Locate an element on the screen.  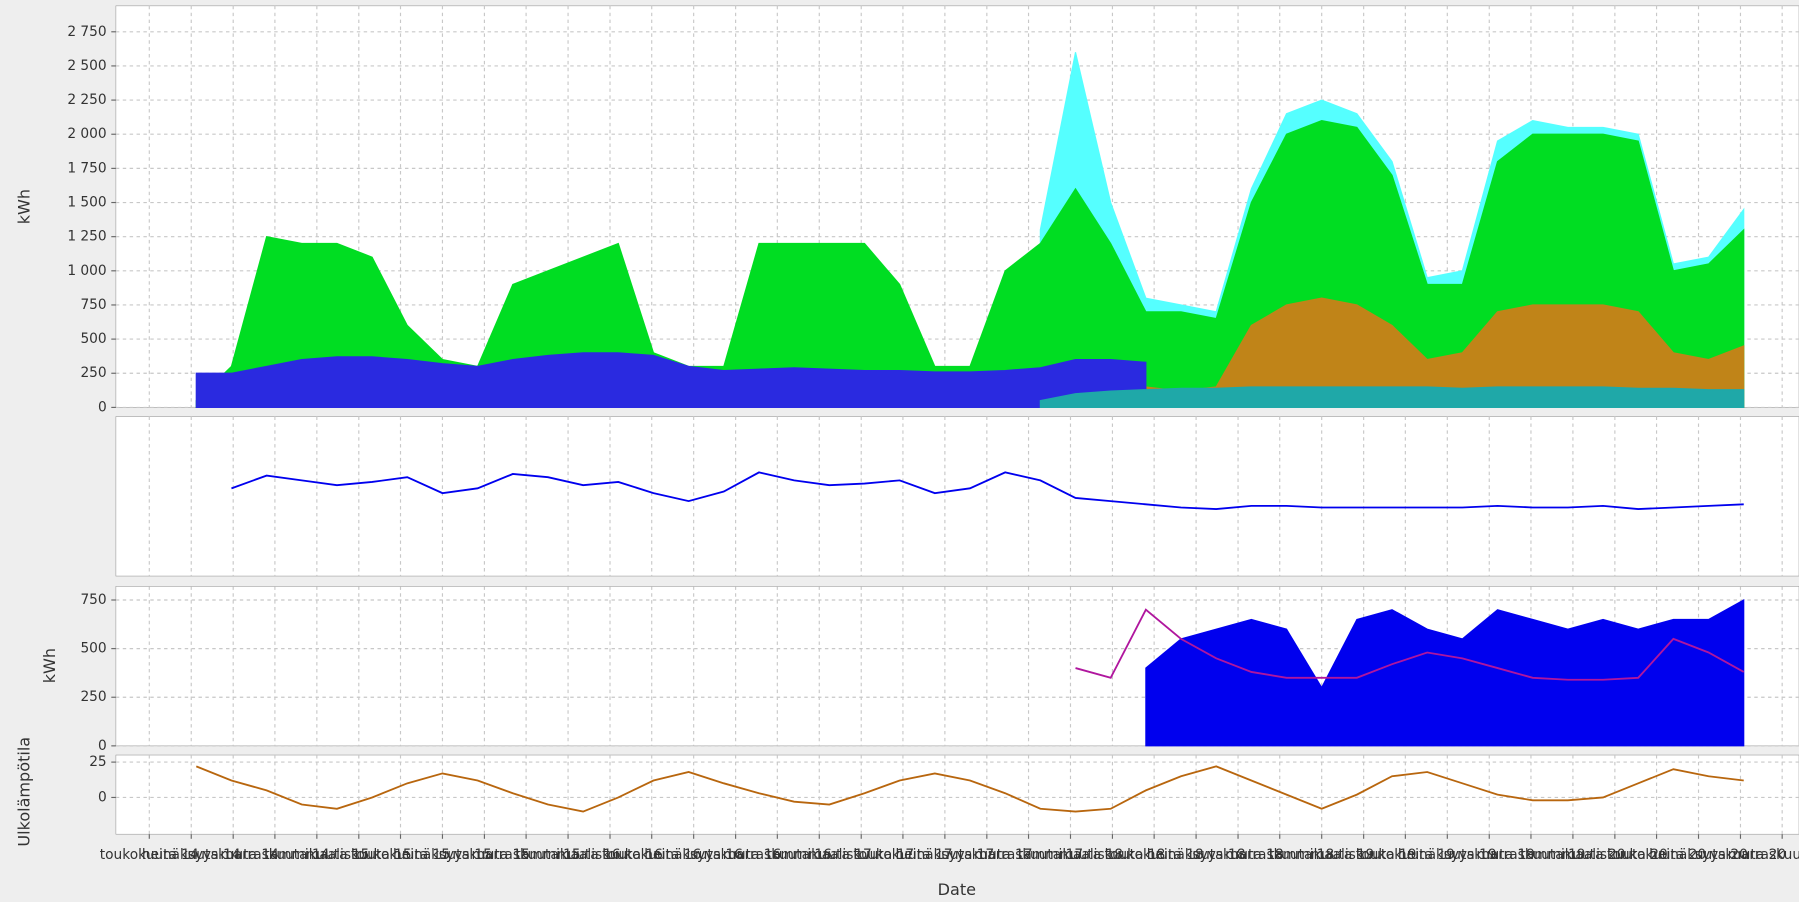
y-tick-label: 2 750 is located at coordinates (86, 32).